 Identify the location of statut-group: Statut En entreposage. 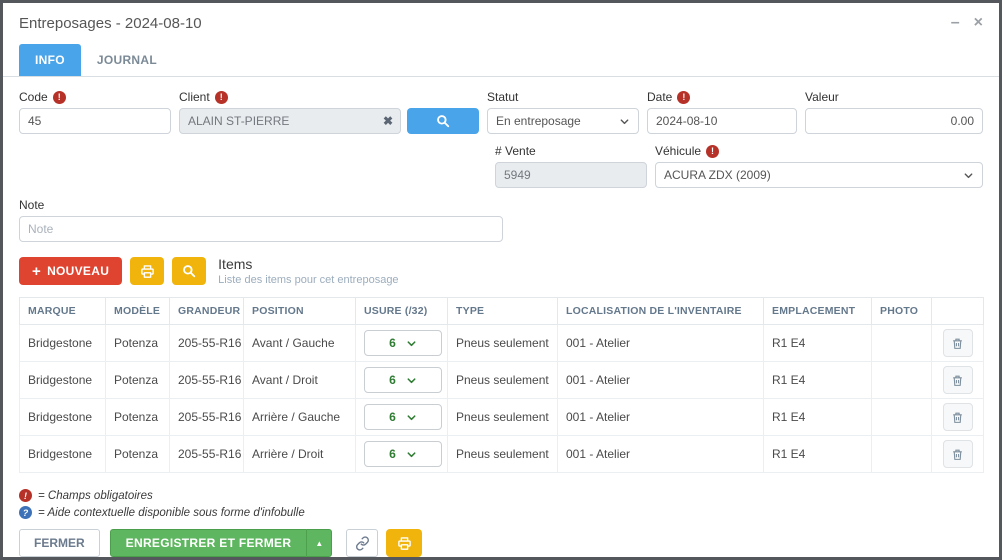
(563, 112).